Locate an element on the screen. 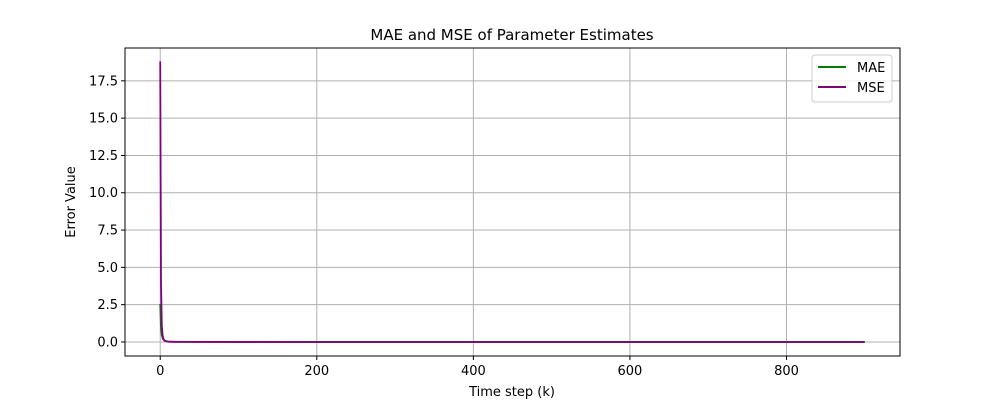 Image resolution: width=1000 pixels, height=400 pixels. x-axis-label: Time step (k) is located at coordinates (511, 392).